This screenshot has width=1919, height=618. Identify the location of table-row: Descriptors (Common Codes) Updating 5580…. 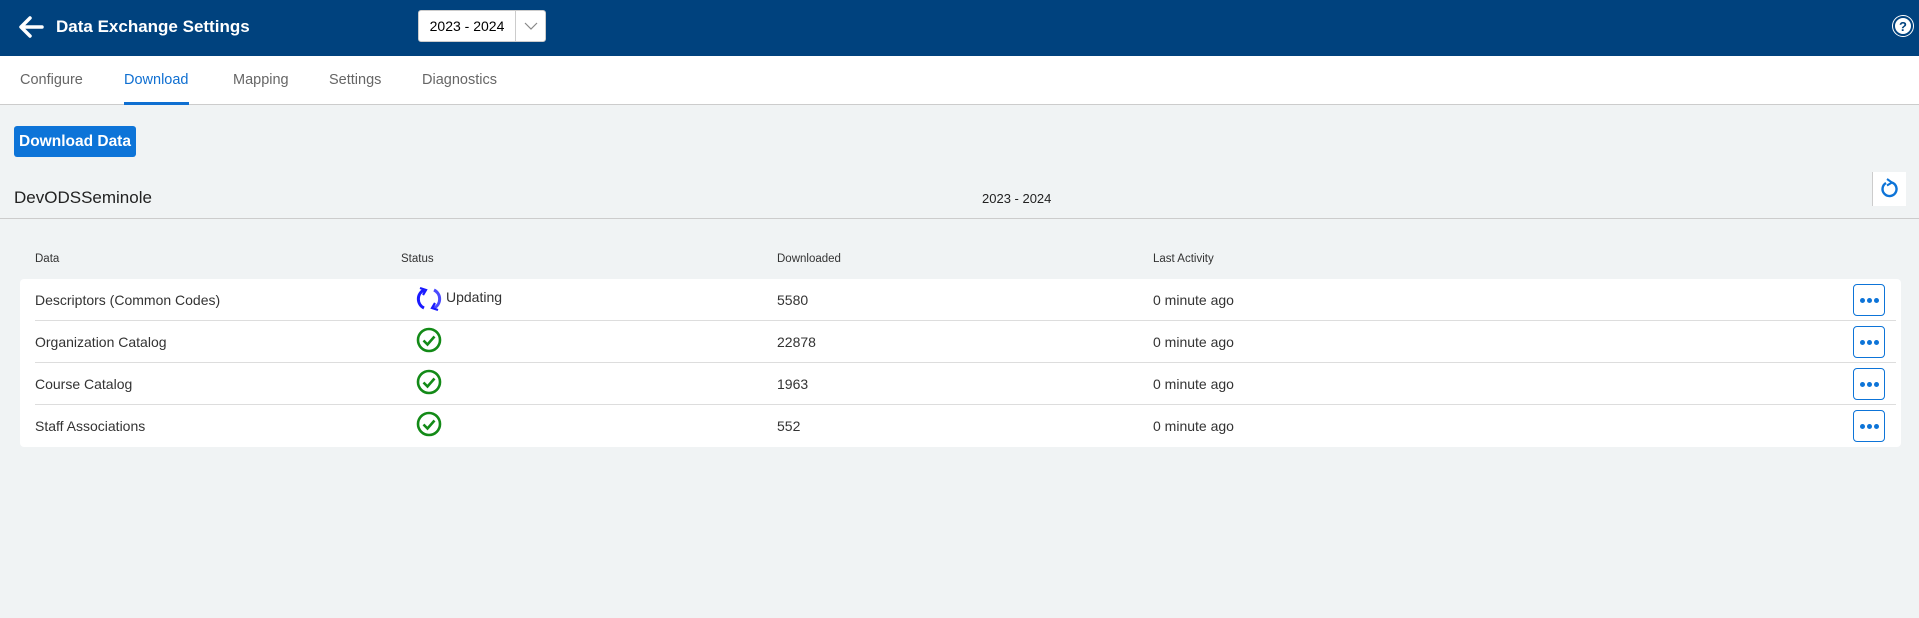
(965, 300).